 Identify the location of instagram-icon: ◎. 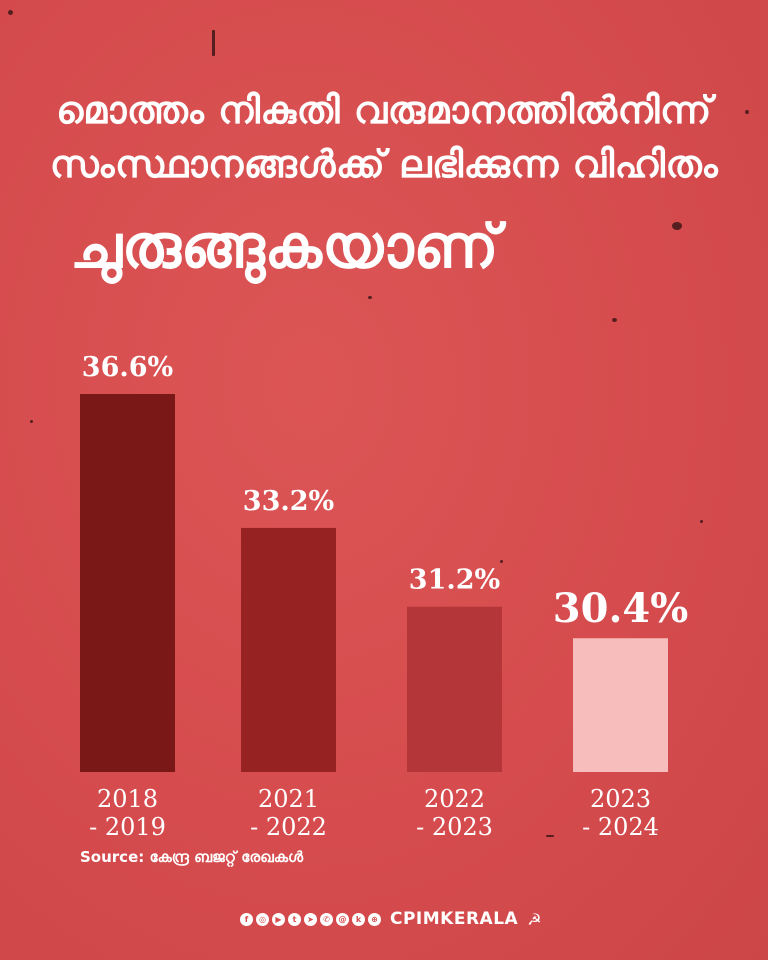
(262, 919).